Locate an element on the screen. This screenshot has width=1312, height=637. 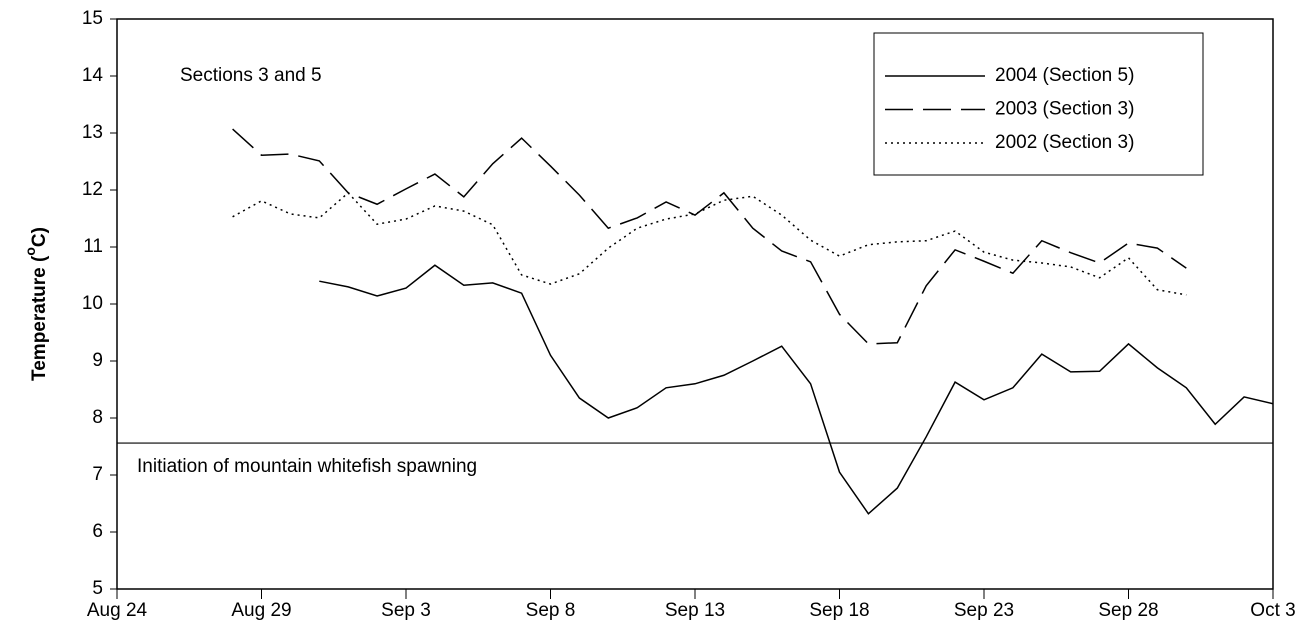
y-tick-label: 14 is located at coordinates (93, 75).